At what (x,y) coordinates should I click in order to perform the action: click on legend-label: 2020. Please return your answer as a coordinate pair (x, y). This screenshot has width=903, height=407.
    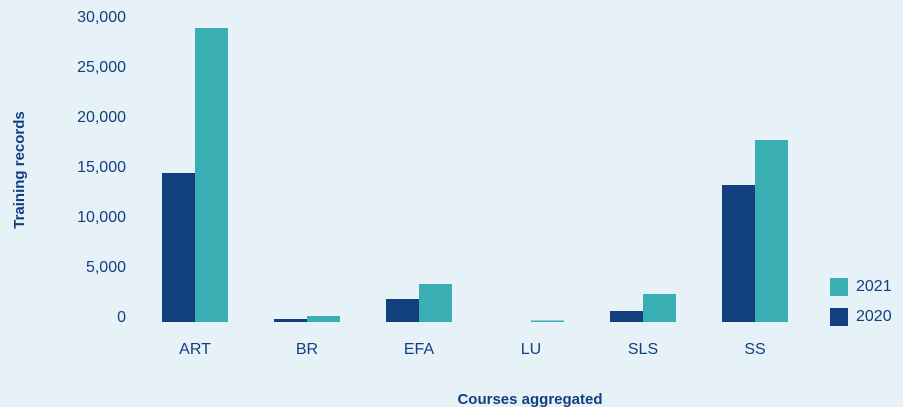
    Looking at the image, I should click on (874, 316).